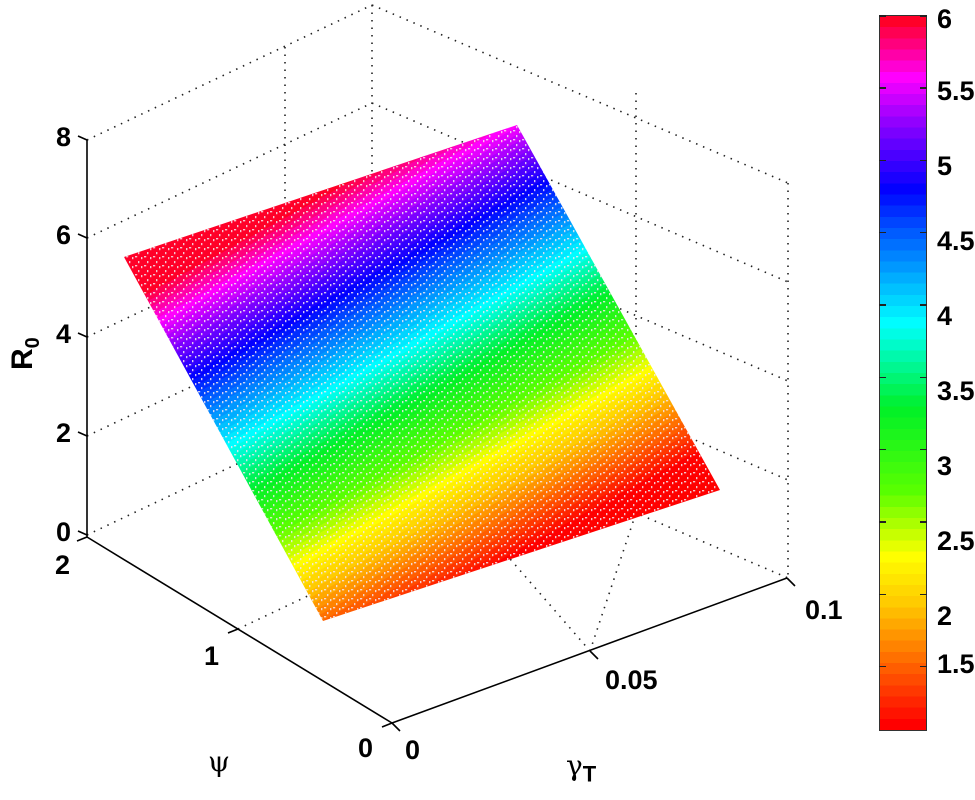 This screenshot has width=975, height=800. Describe the element at coordinates (589, 650) in the screenshot. I see `gamma-axis` at that location.